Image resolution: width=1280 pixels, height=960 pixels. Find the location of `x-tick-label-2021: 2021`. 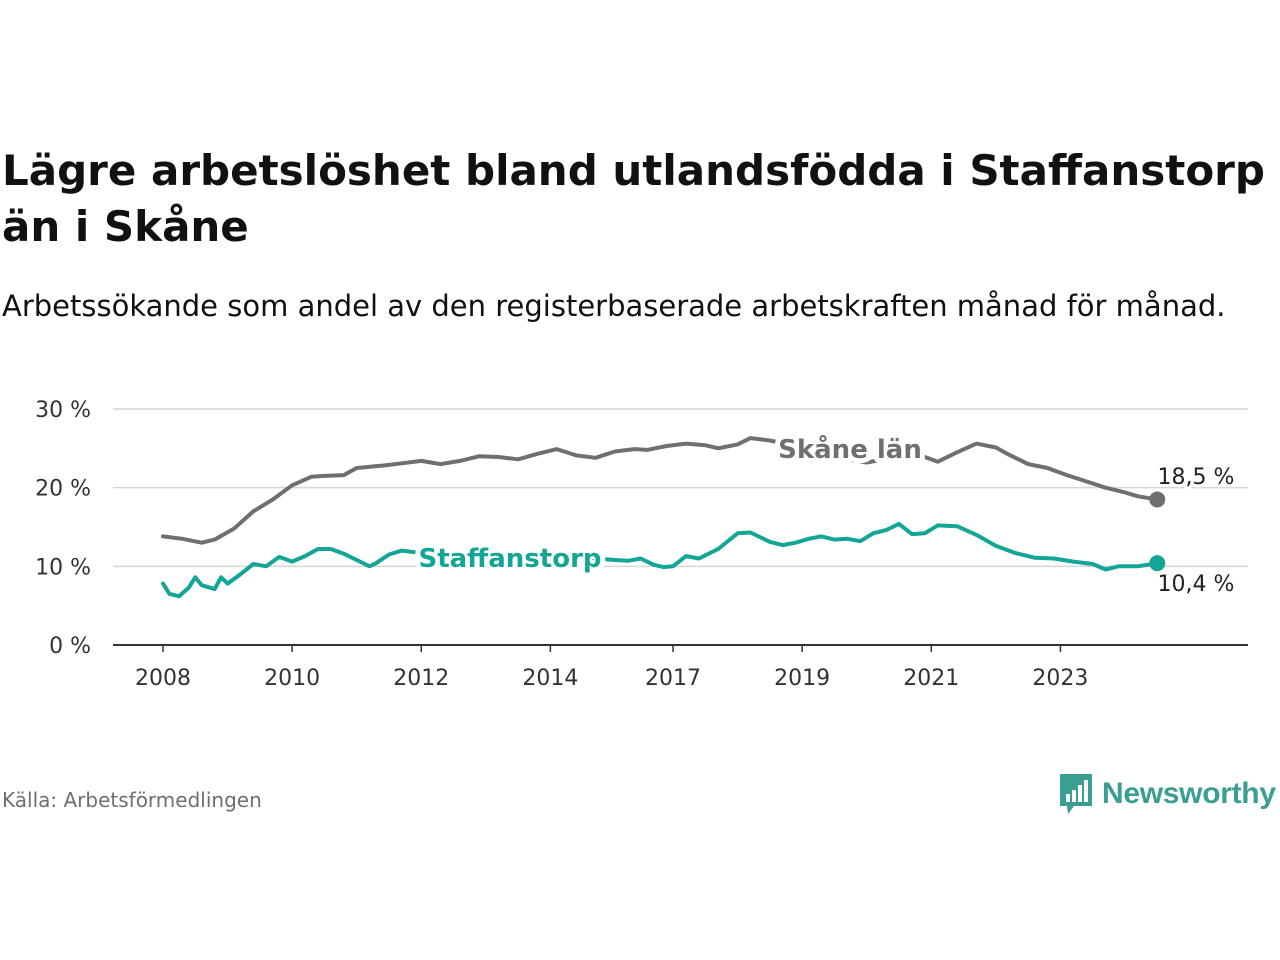

x-tick-label-2021: 2021 is located at coordinates (931, 678).